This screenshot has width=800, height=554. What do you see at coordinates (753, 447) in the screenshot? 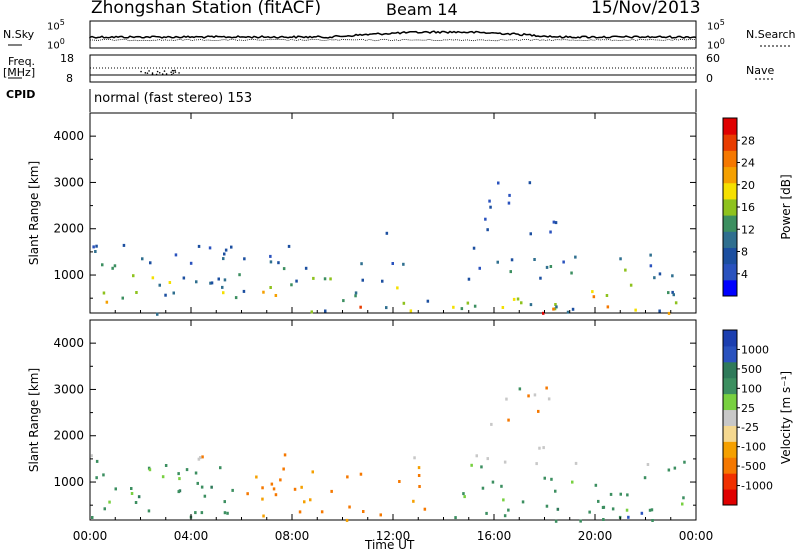
I see `colorbar-tick-label: -100` at bounding box center [753, 447].